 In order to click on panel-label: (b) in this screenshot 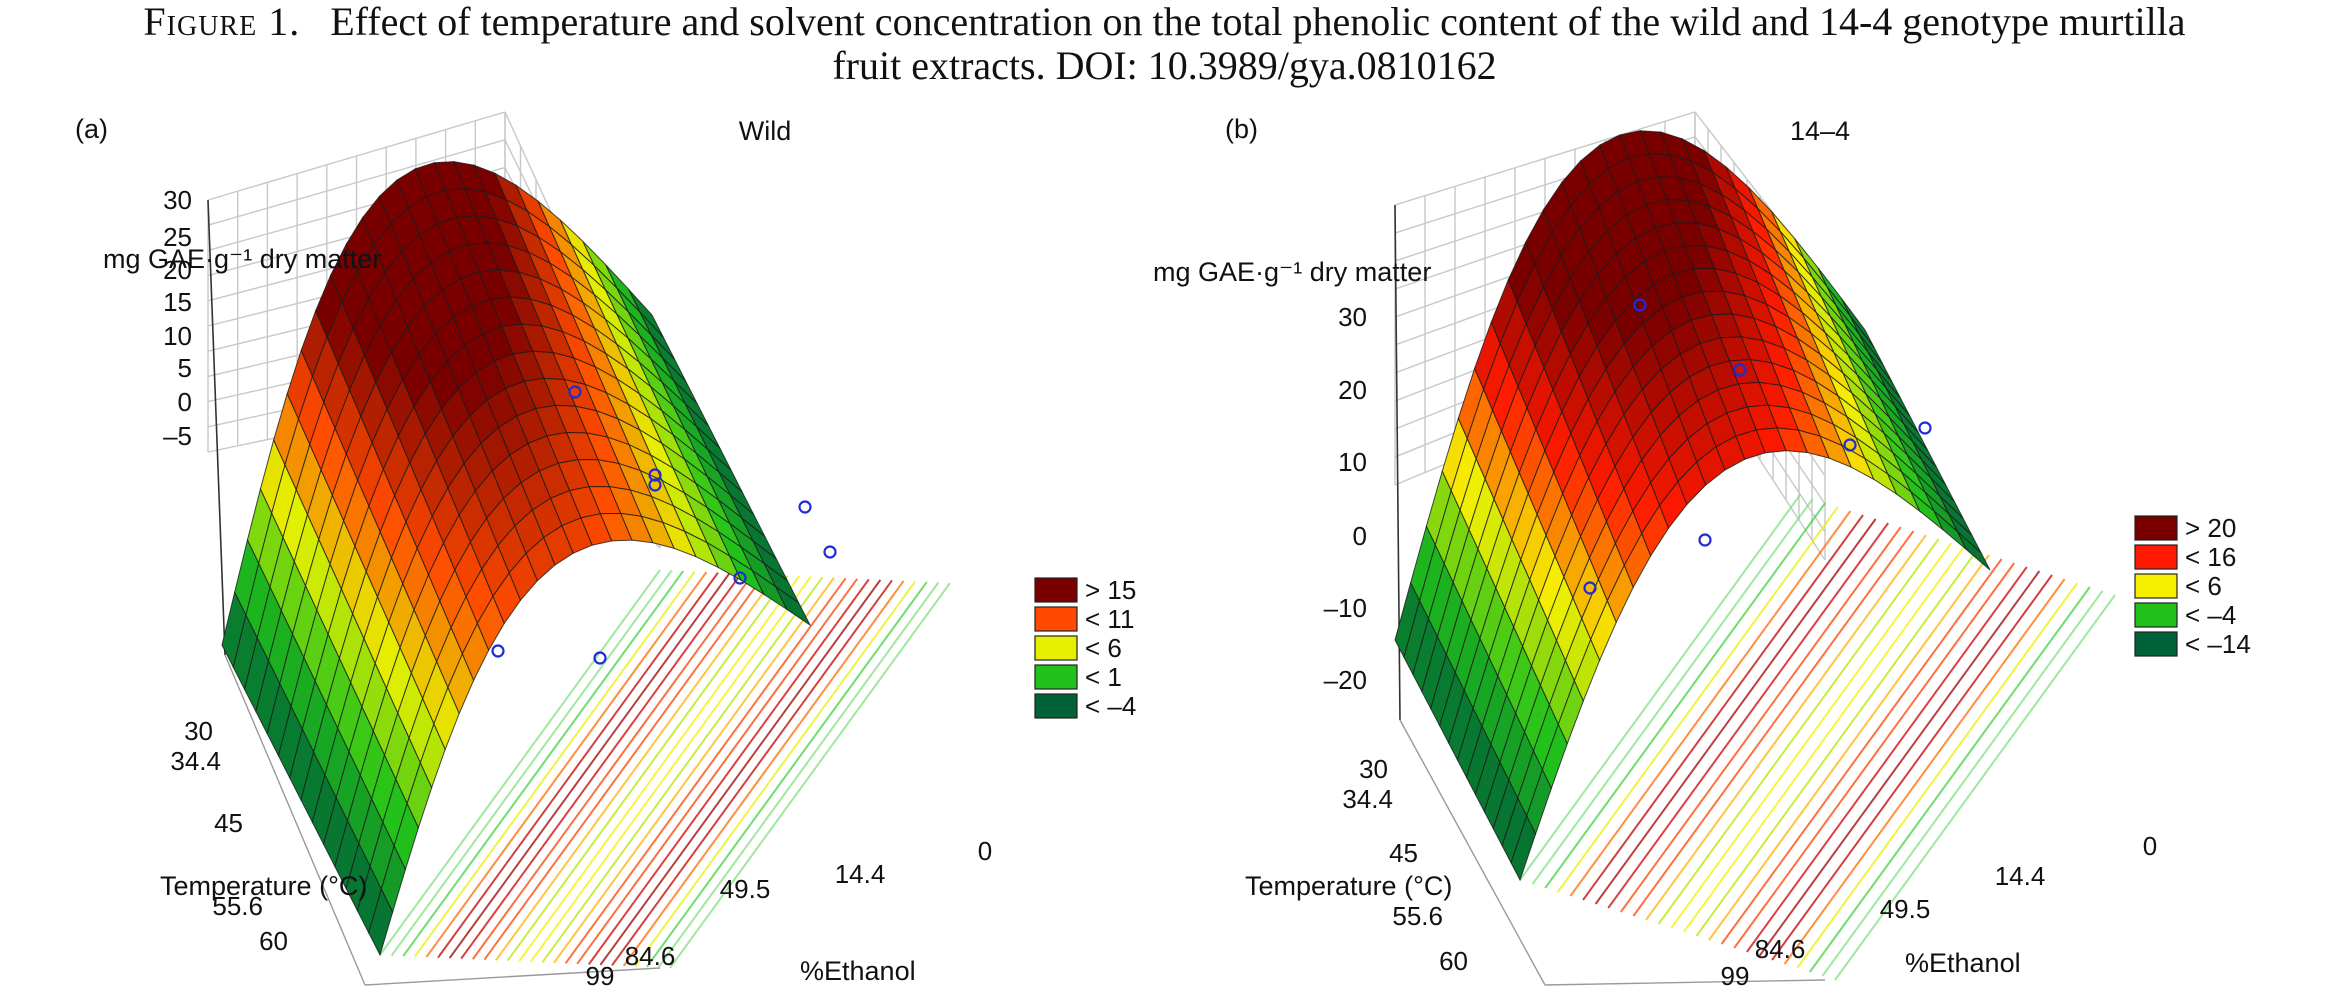, I will do `click(1241, 129)`.